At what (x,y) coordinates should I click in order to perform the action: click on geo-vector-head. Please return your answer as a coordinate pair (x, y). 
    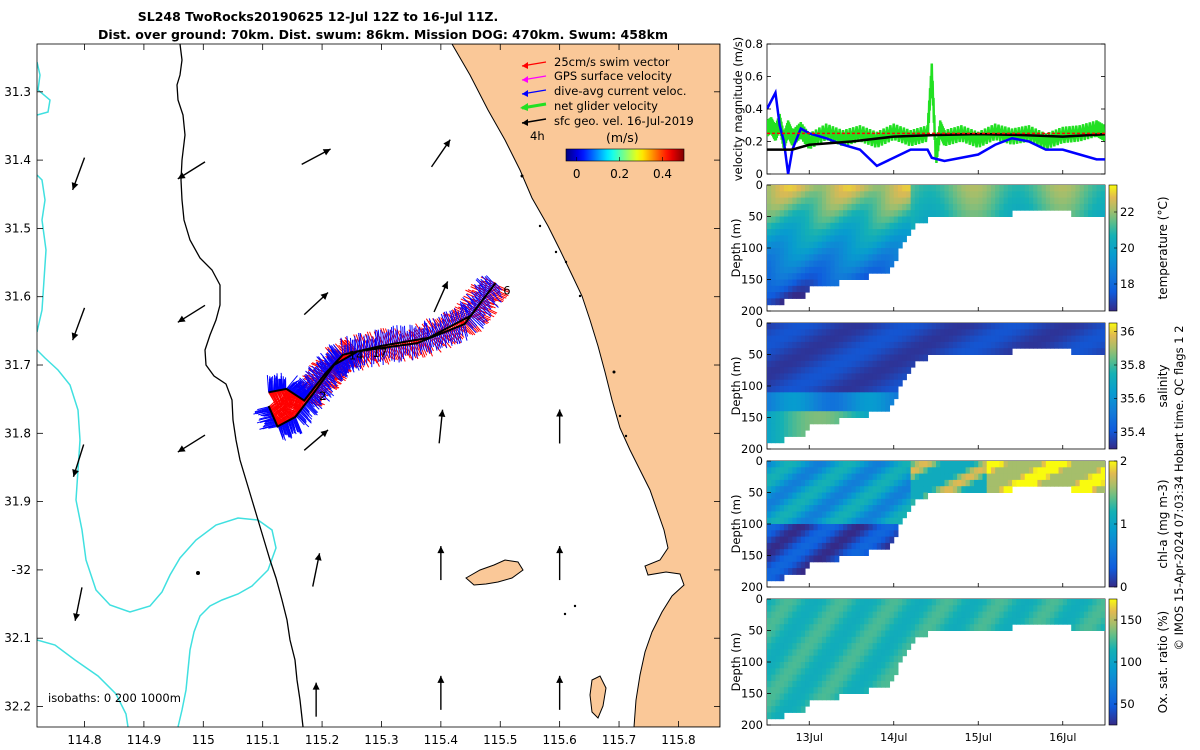
    Looking at the image, I should click on (77, 617).